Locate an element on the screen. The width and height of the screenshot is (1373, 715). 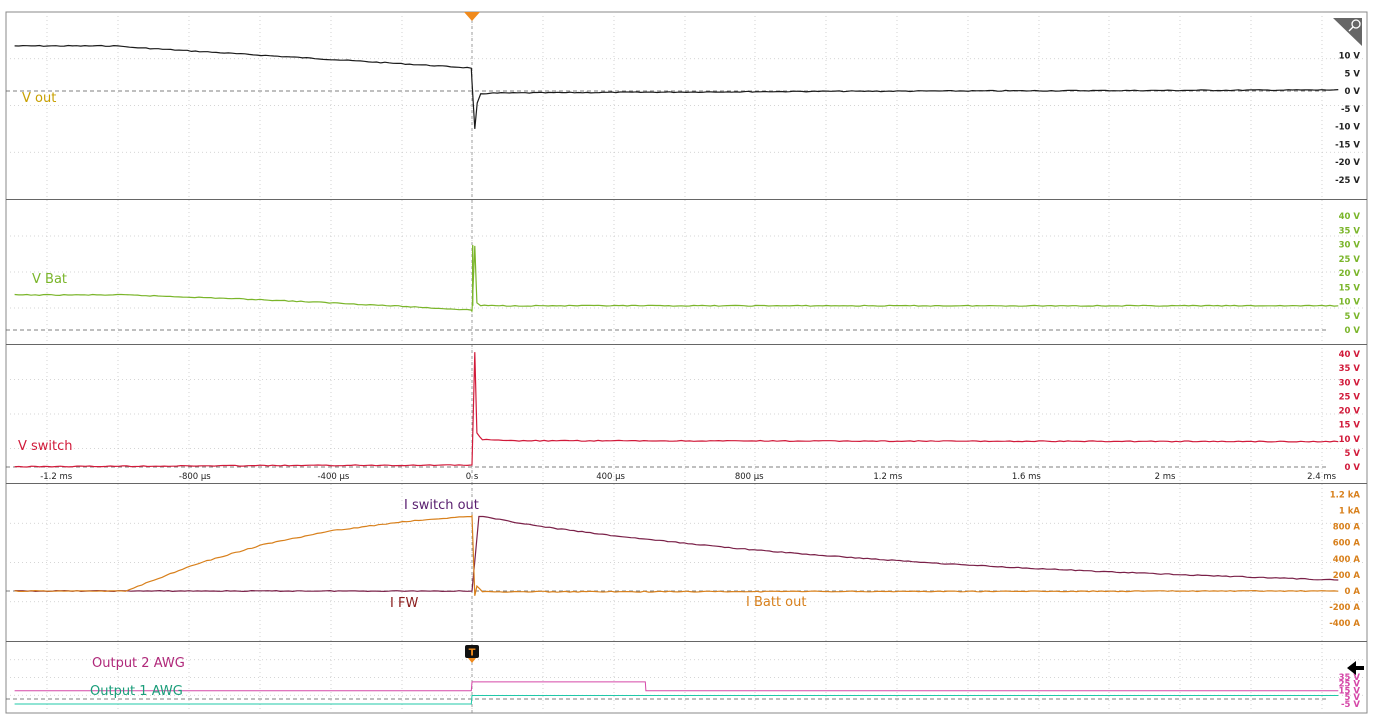
ifw-label: I FW is located at coordinates (404, 603).